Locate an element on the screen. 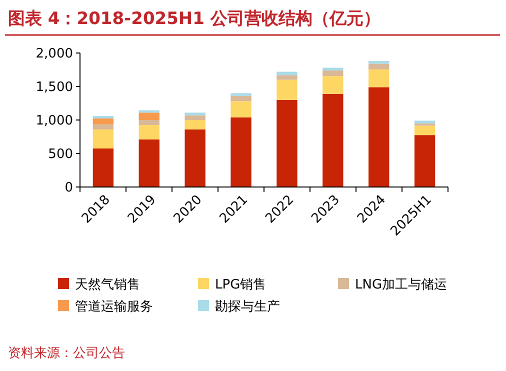  legend-label: LNG加工与储运 is located at coordinates (401, 285).